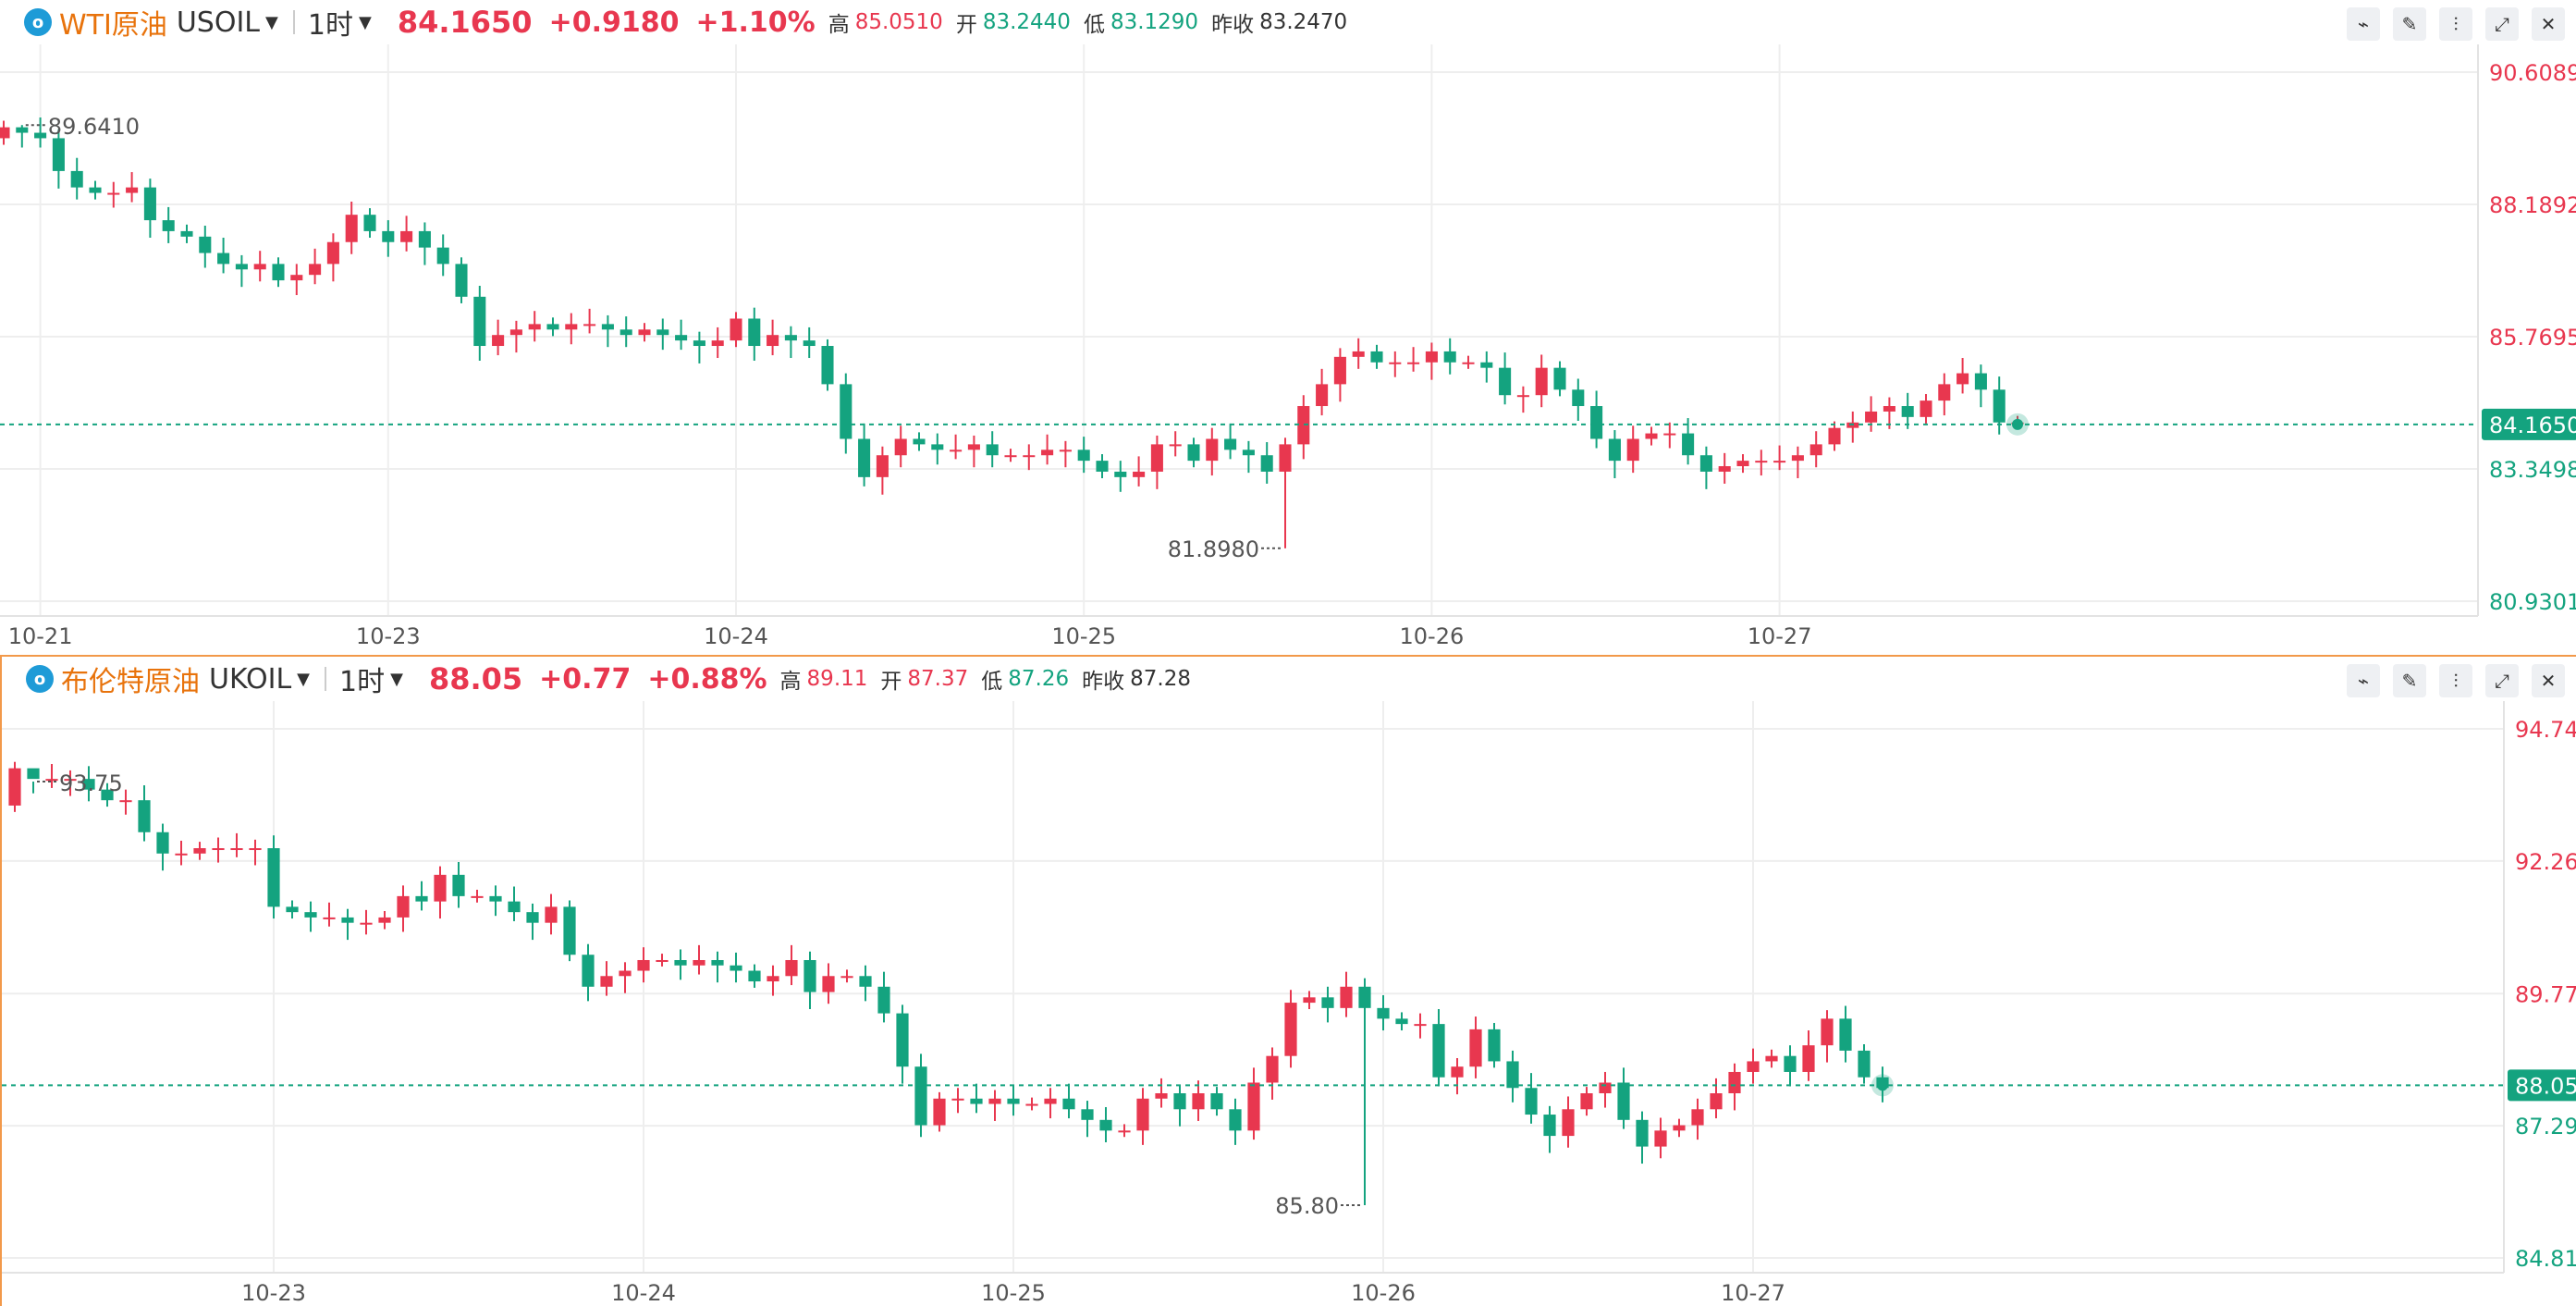  What do you see at coordinates (2532, 205) in the screenshot?
I see `y-tick-label: 88.1892` at bounding box center [2532, 205].